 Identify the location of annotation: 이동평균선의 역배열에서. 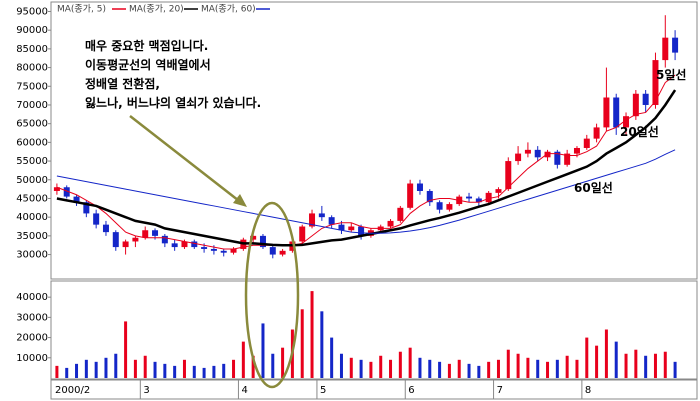
(148, 64).